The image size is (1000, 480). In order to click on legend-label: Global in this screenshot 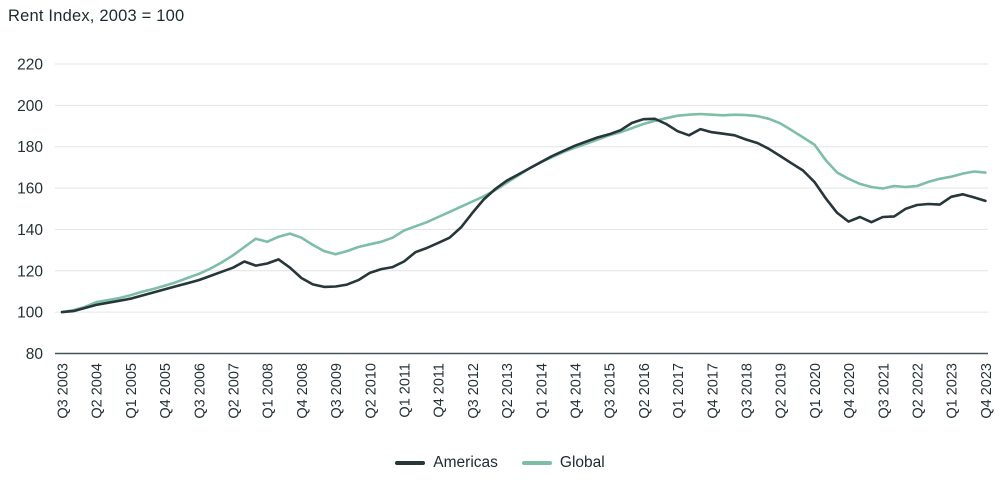, I will do `click(582, 462)`.